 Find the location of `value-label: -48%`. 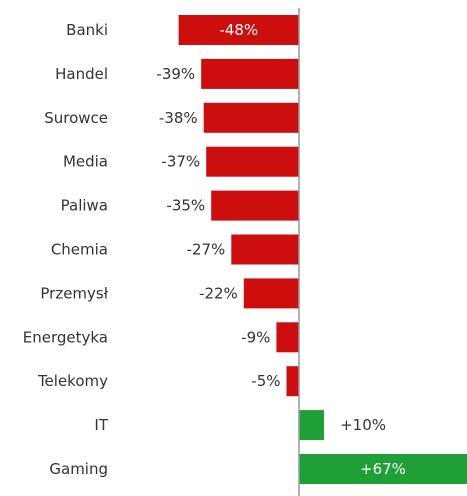

value-label: -48% is located at coordinates (238, 30).